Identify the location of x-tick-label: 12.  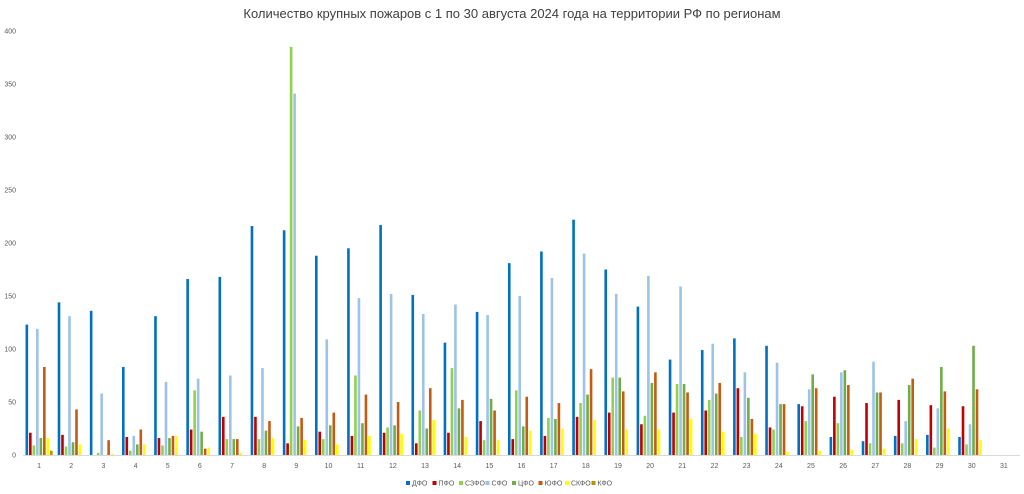
(393, 466).